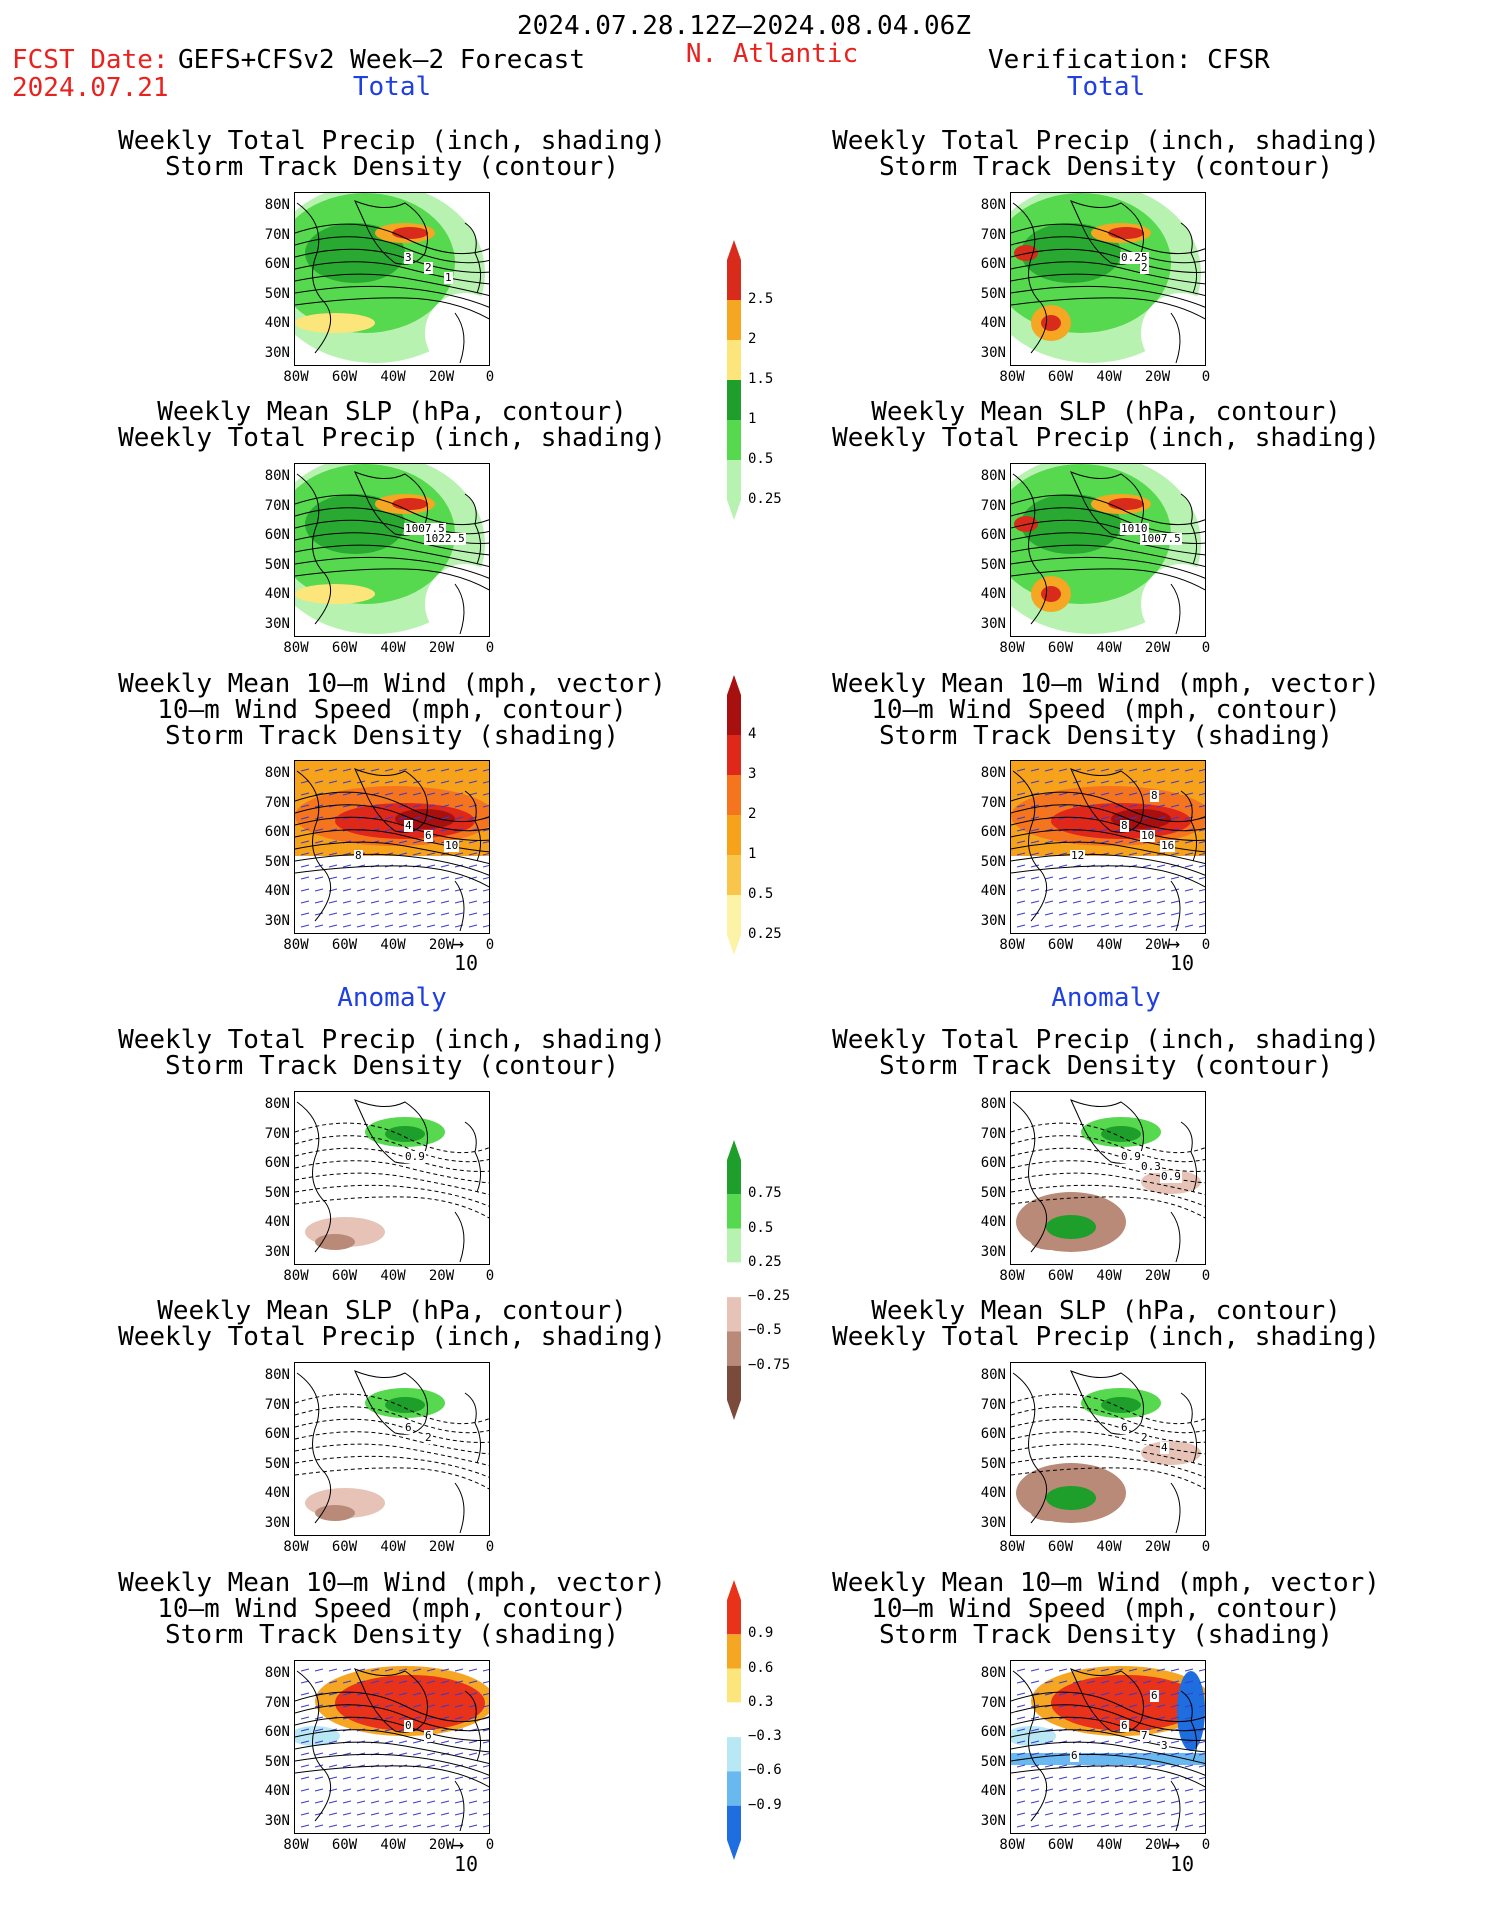 The height and width of the screenshot is (1925, 1487). What do you see at coordinates (408, 1427) in the screenshot?
I see `contour-label-L5-0: 6` at bounding box center [408, 1427].